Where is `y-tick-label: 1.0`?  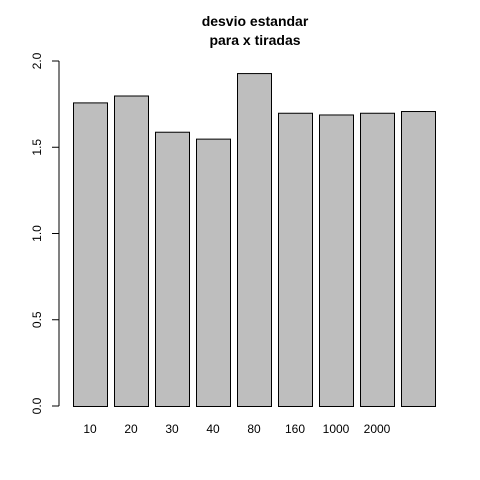
y-tick-label: 1.0 is located at coordinates (37, 233).